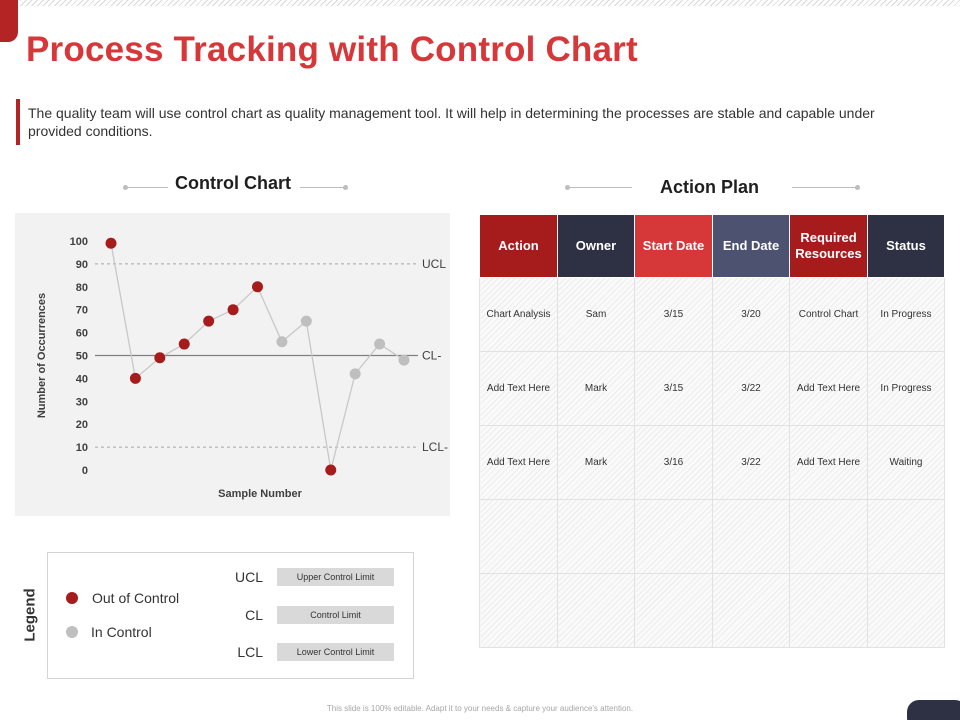 The width and height of the screenshot is (960, 720). What do you see at coordinates (596, 314) in the screenshot?
I see `cell-owner: Sam` at bounding box center [596, 314].